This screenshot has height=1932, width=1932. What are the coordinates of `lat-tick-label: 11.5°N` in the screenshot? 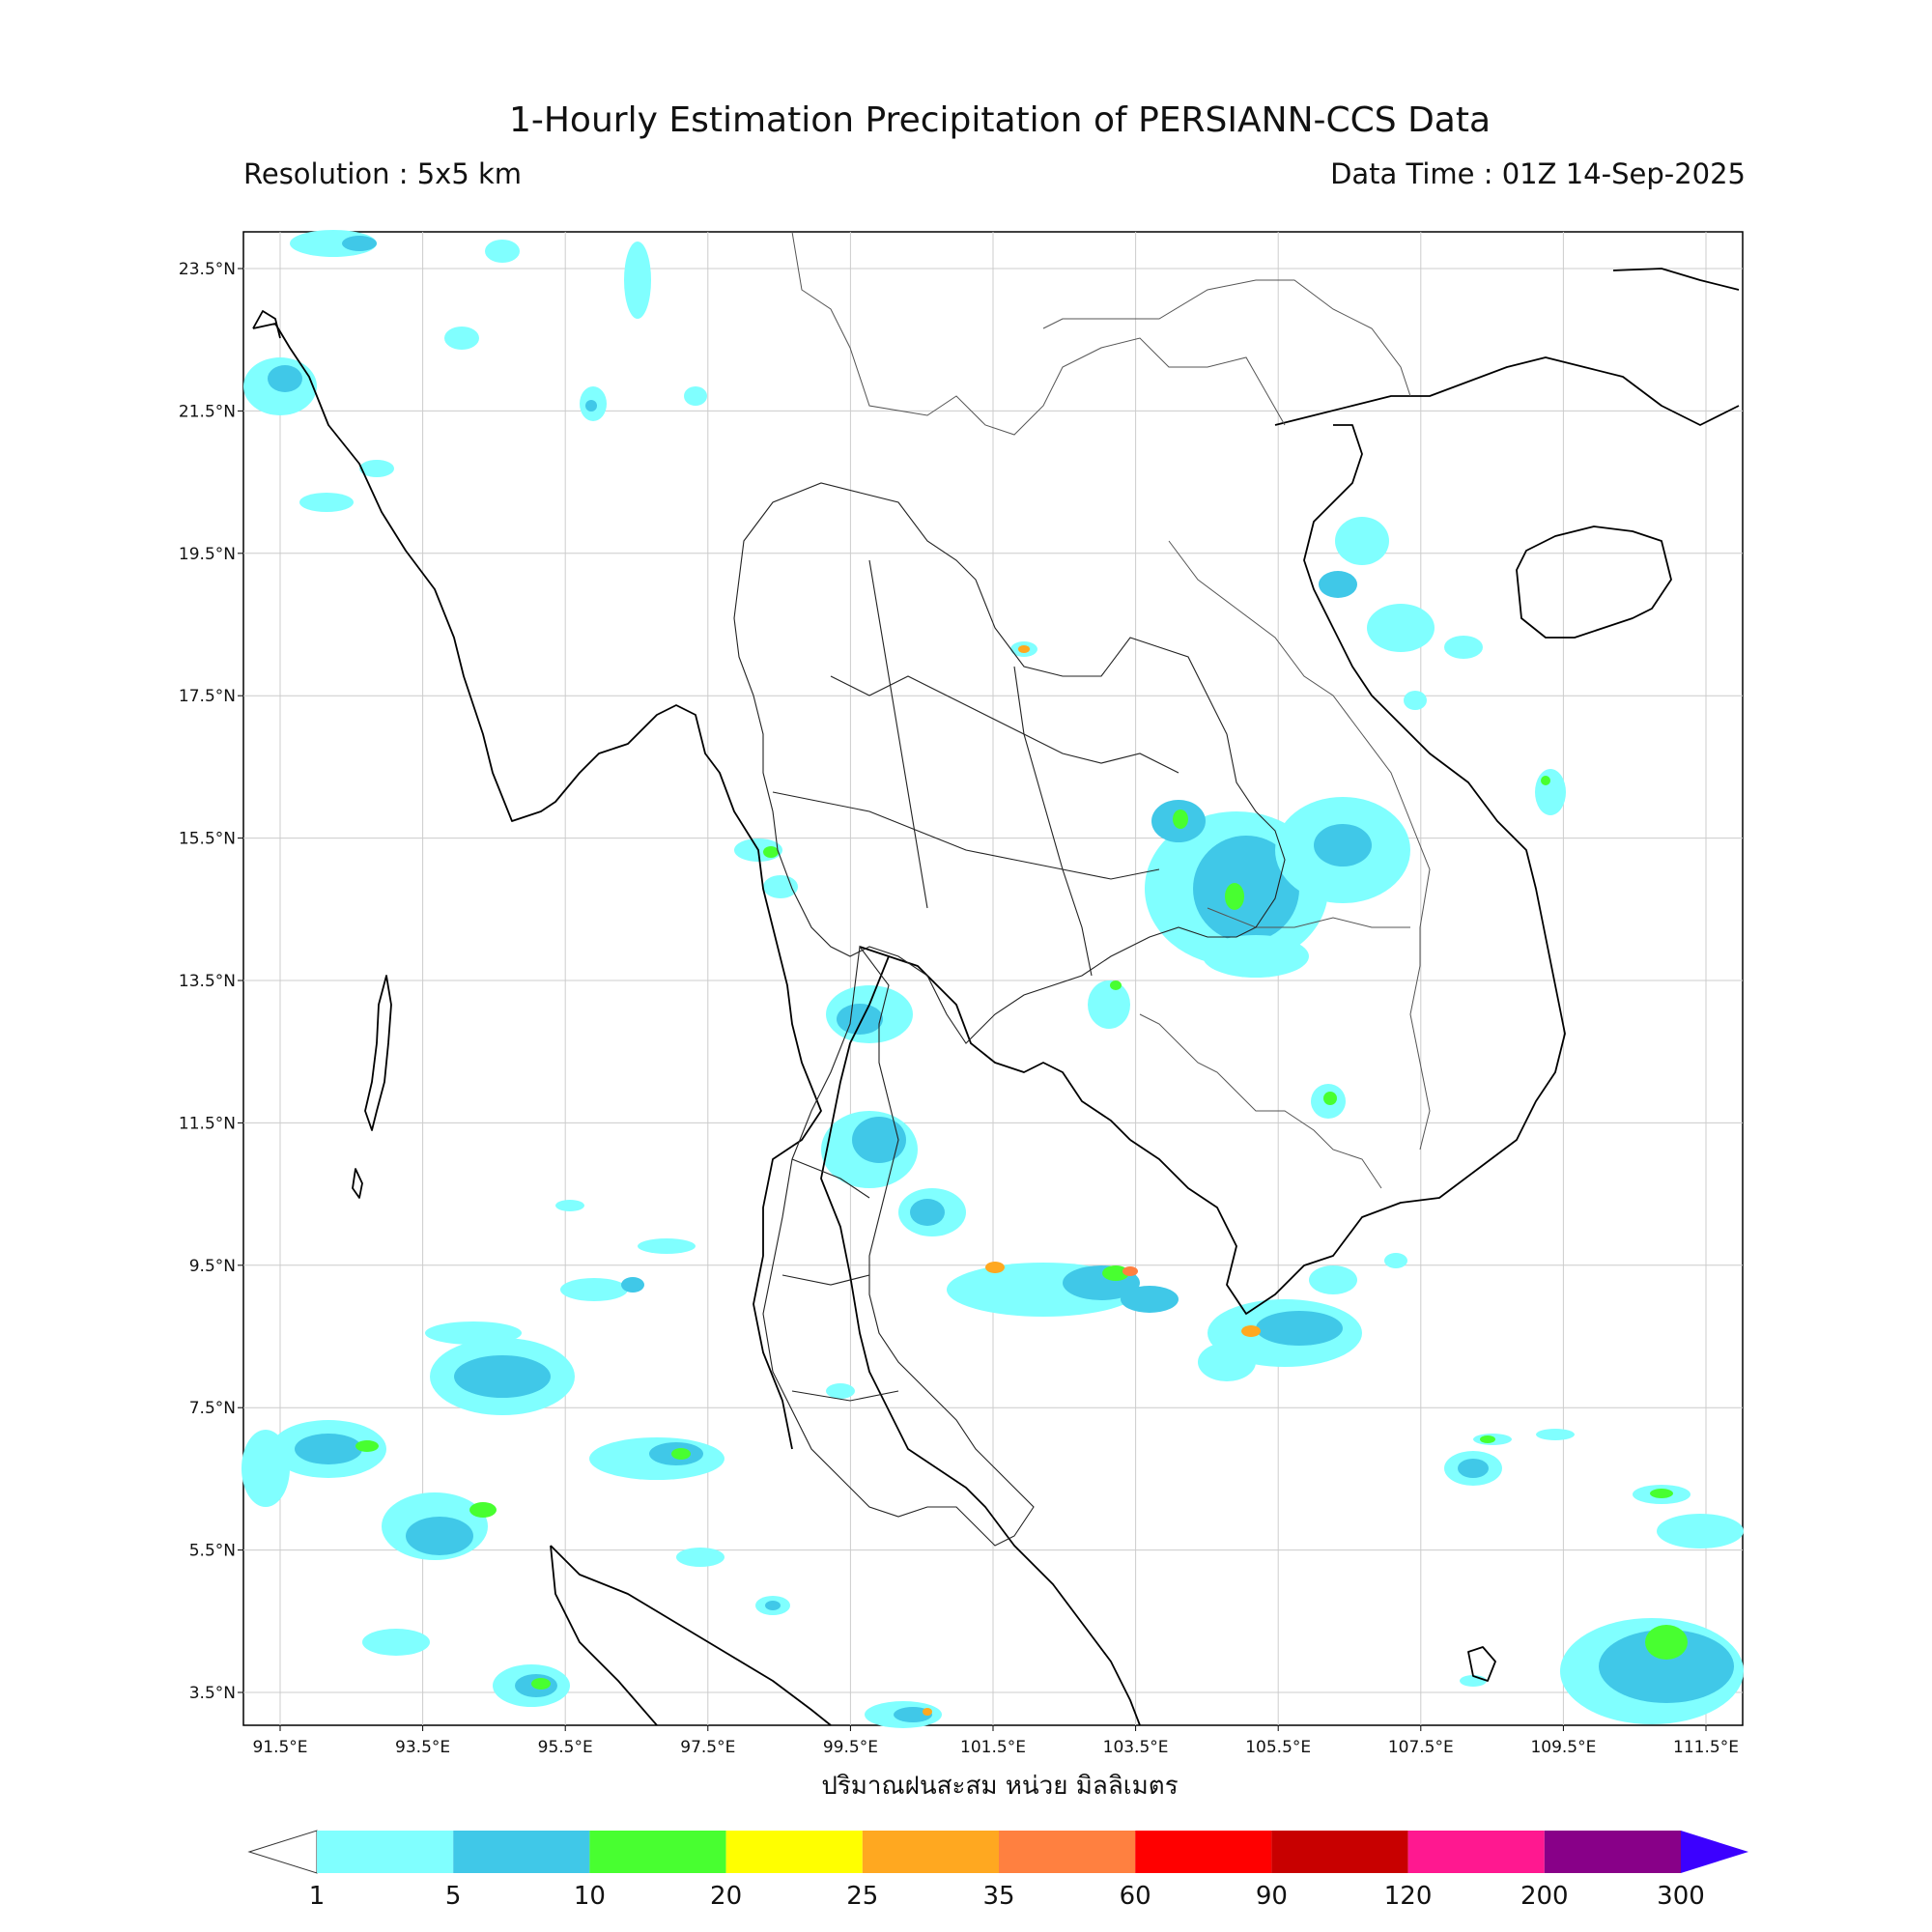 It's located at (207, 1123).